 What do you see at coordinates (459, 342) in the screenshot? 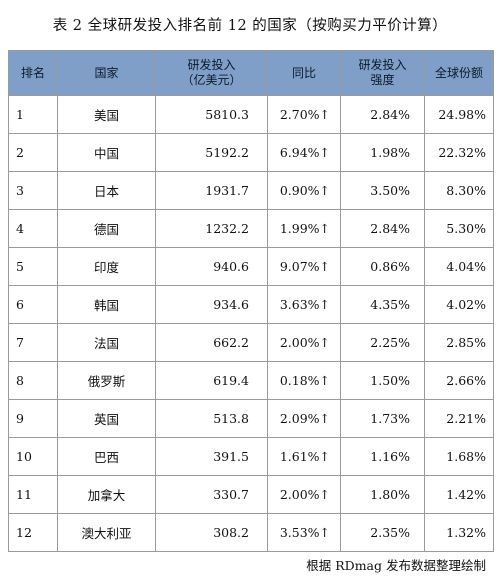
I see `cell-share: 2.85%` at bounding box center [459, 342].